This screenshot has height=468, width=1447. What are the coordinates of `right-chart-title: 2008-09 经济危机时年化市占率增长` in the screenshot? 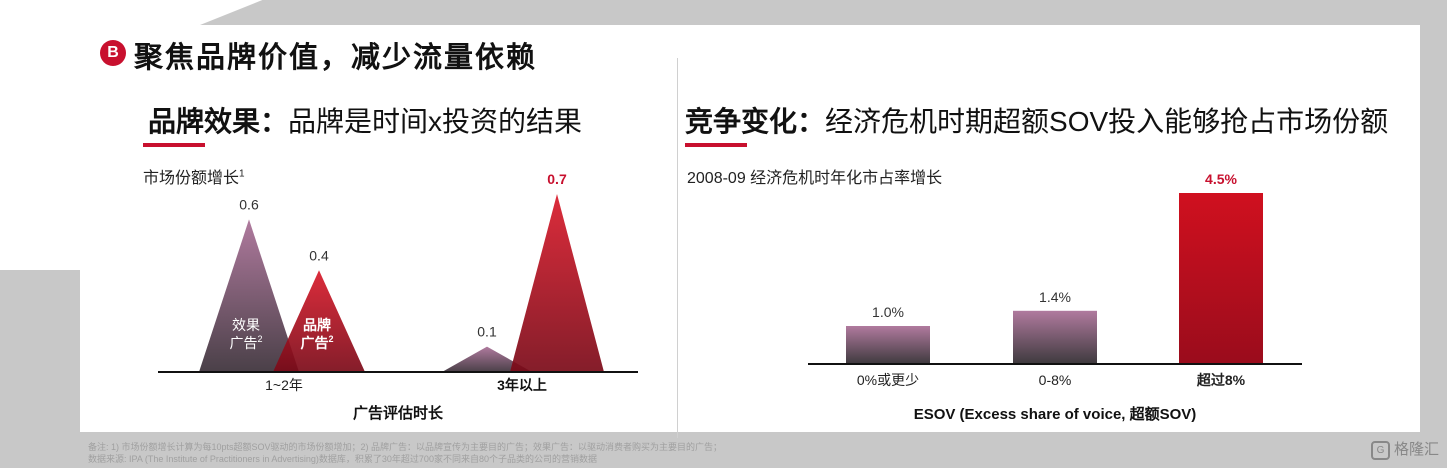 It's located at (815, 178).